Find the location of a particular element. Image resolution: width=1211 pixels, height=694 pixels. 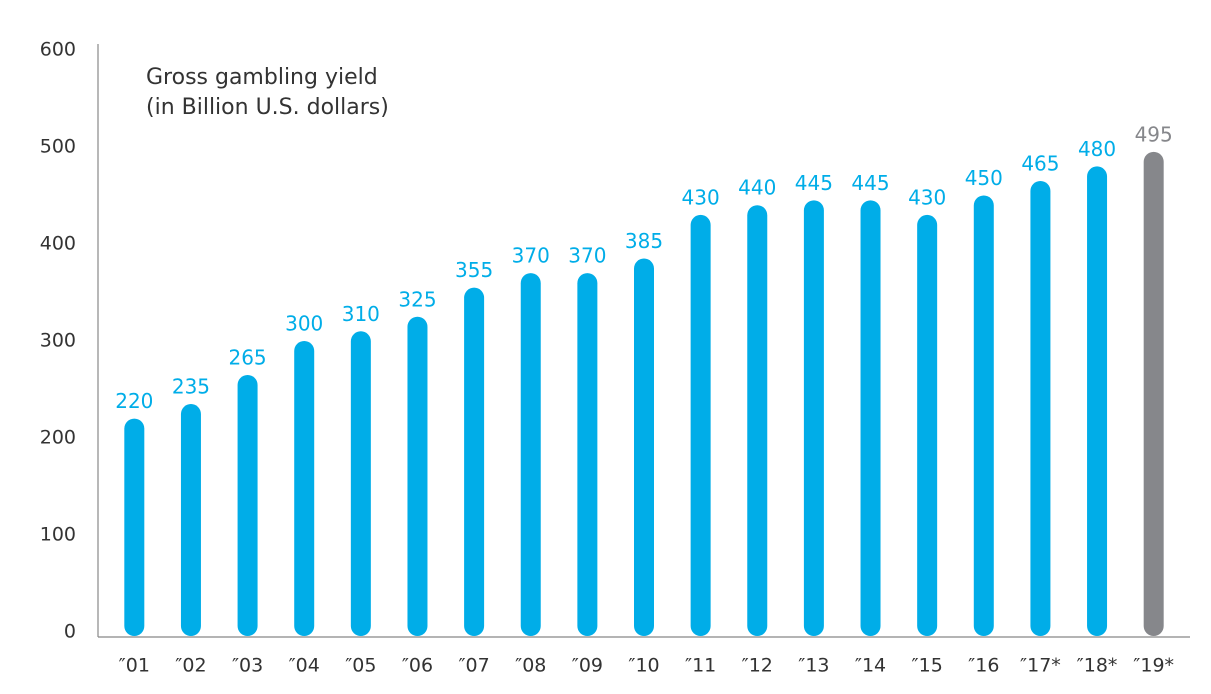

x-tick-label: ″18* is located at coordinates (1097, 666).